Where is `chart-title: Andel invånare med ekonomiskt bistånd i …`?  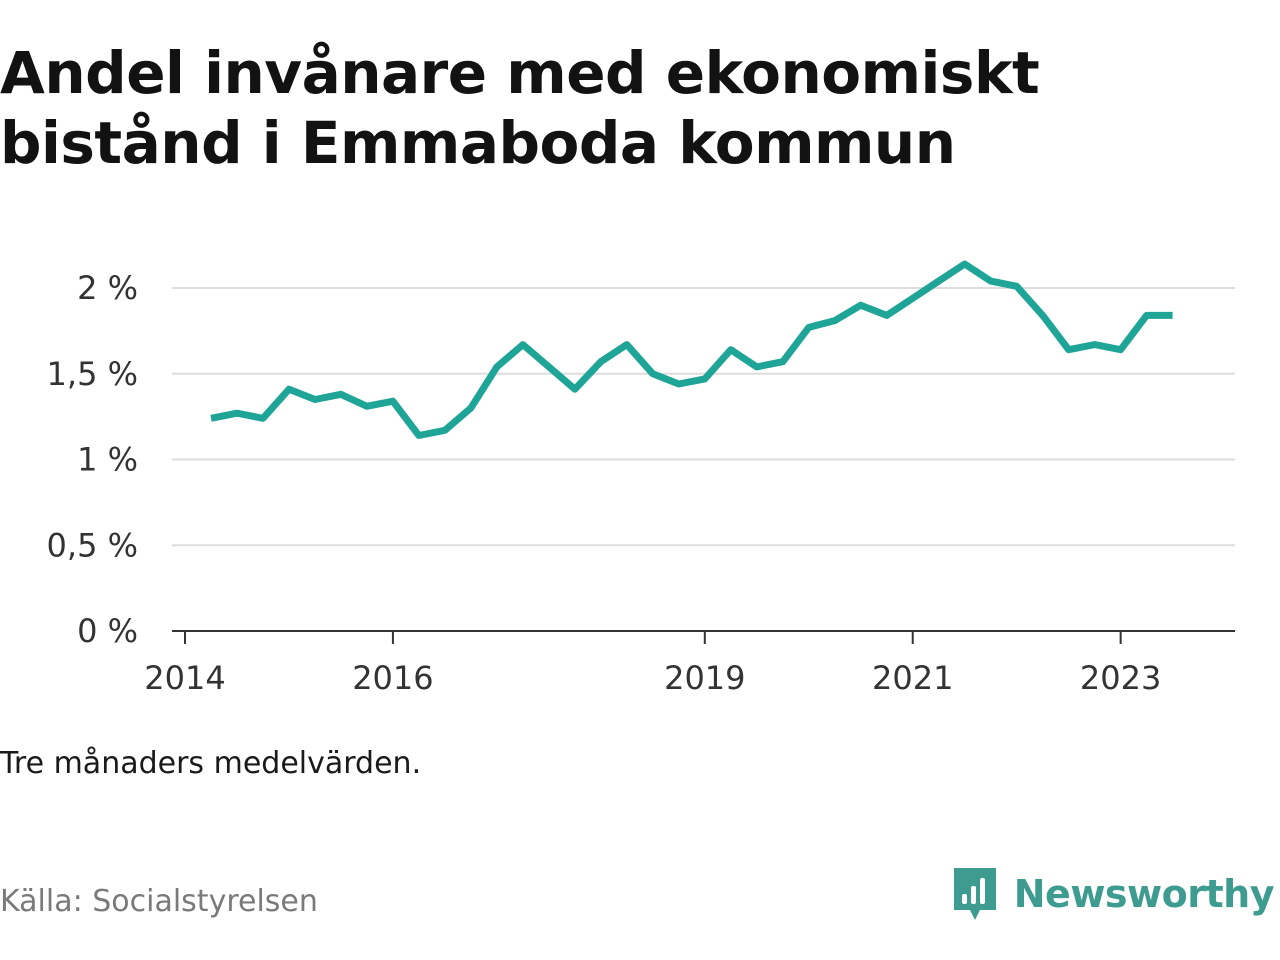
chart-title: Andel invånare med ekonomiskt bistånd i … is located at coordinates (620, 108).